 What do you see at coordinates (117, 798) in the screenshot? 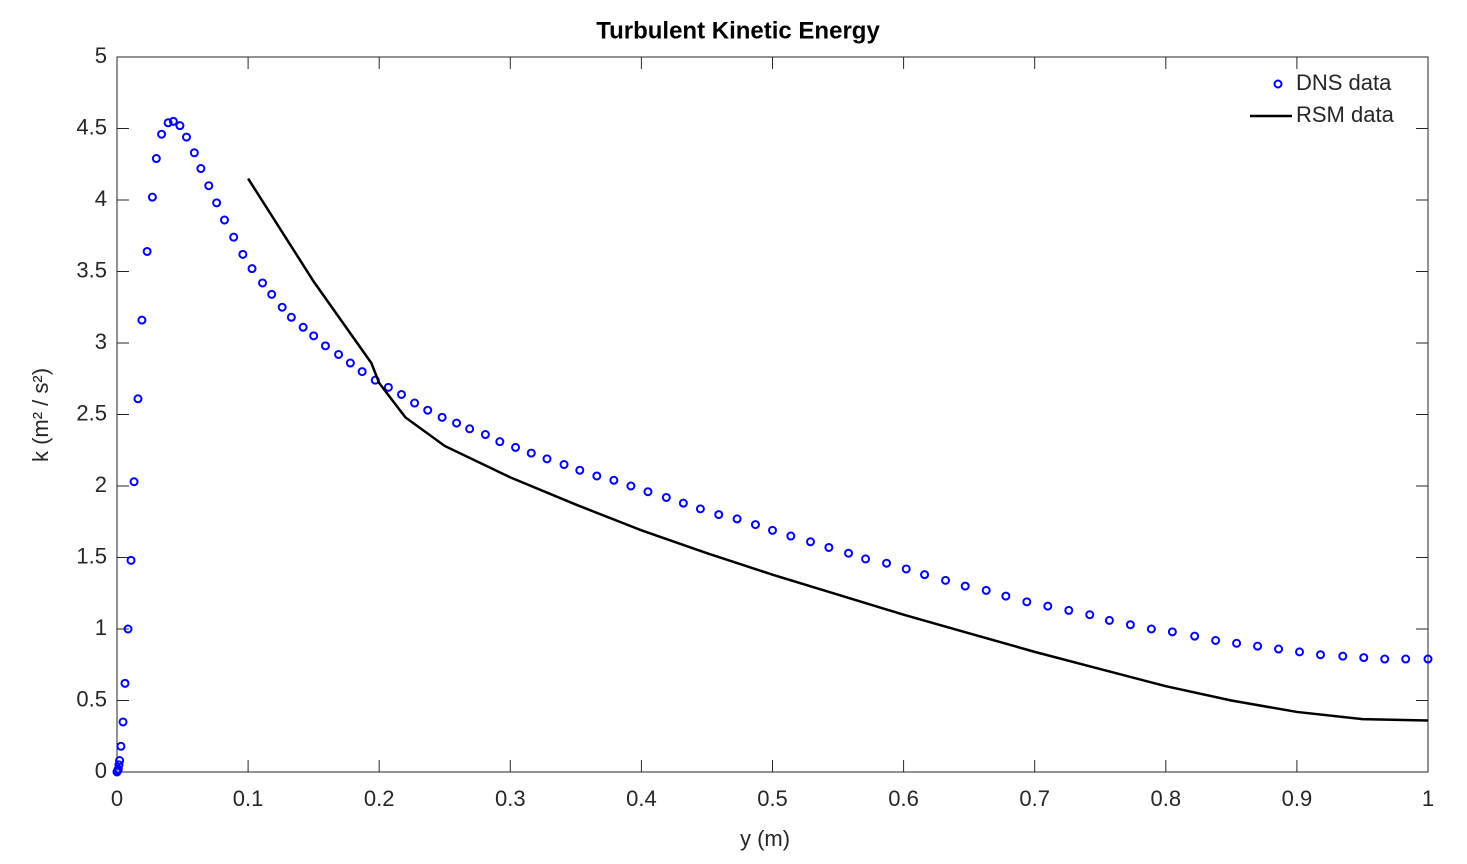
I see `x-tick-label: 0` at bounding box center [117, 798].